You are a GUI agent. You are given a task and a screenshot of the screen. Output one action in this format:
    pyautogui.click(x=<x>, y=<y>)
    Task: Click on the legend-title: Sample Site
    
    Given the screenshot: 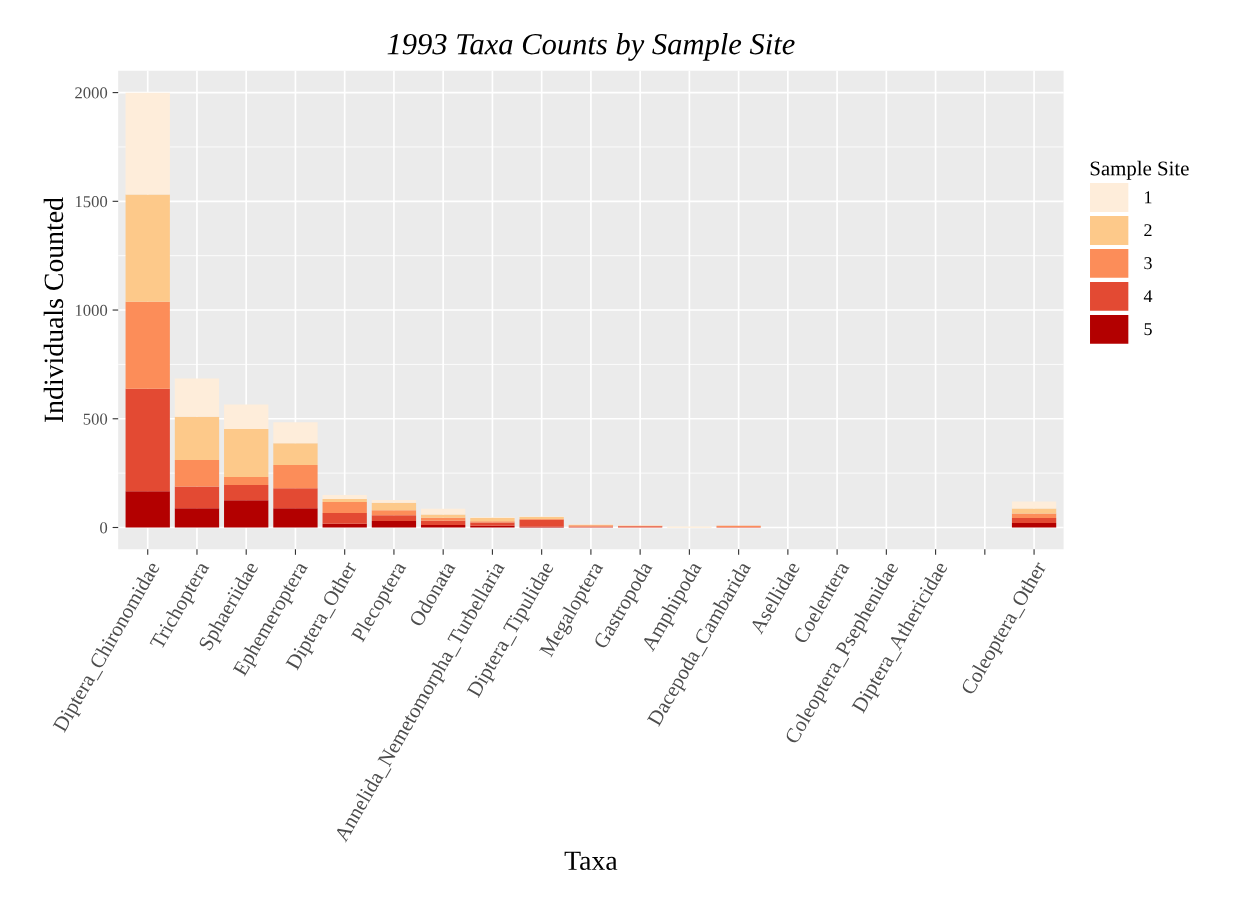 What is the action you would take?
    pyautogui.click(x=1139, y=170)
    